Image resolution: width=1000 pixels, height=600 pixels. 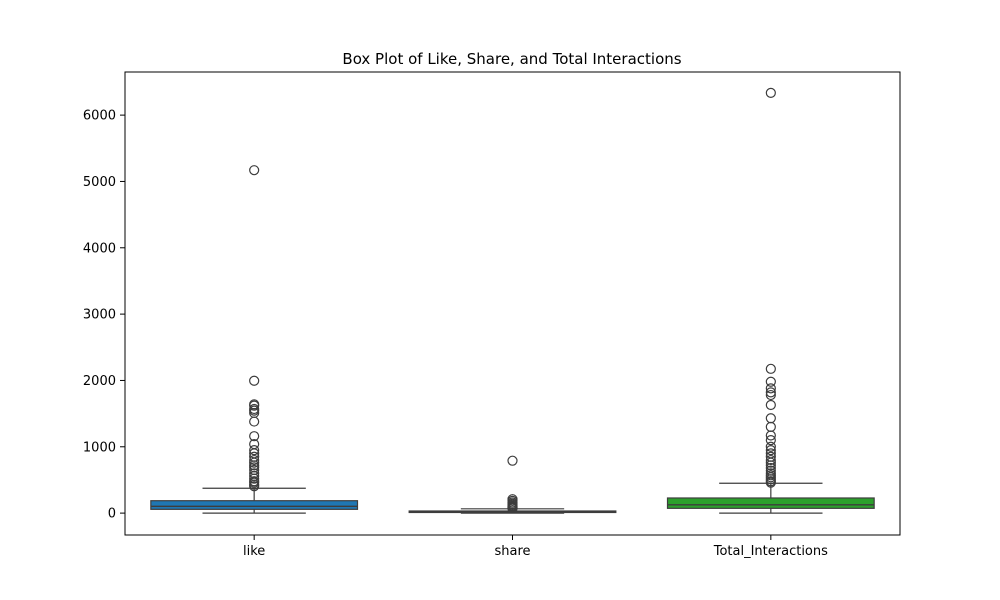 I want to click on y-tick-label: 3000, so click(x=99, y=315).